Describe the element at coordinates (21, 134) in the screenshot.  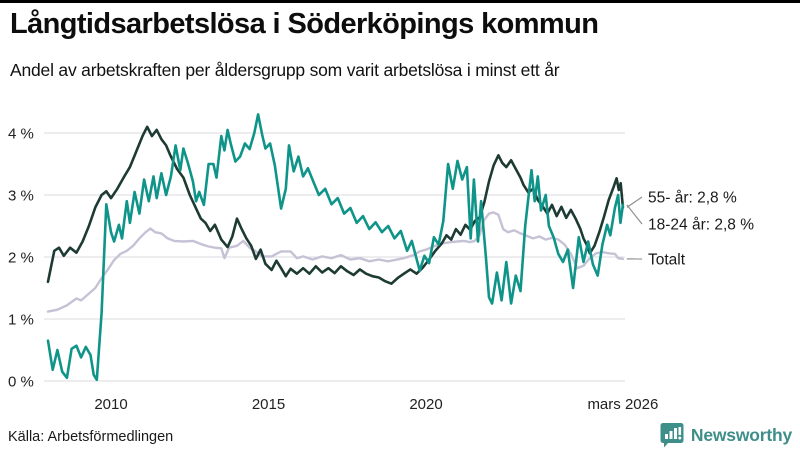
I see `y-tick-label-4: 4 %` at that location.